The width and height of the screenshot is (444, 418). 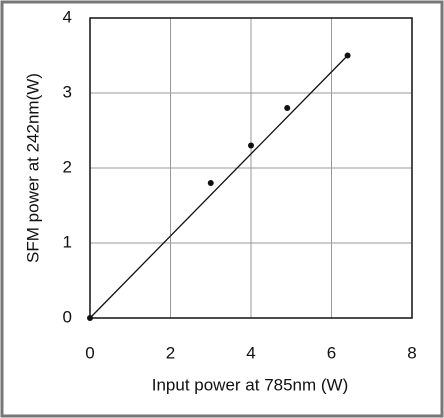 I want to click on y-axis-label: SFM power at 242nm(W), so click(x=32, y=168).